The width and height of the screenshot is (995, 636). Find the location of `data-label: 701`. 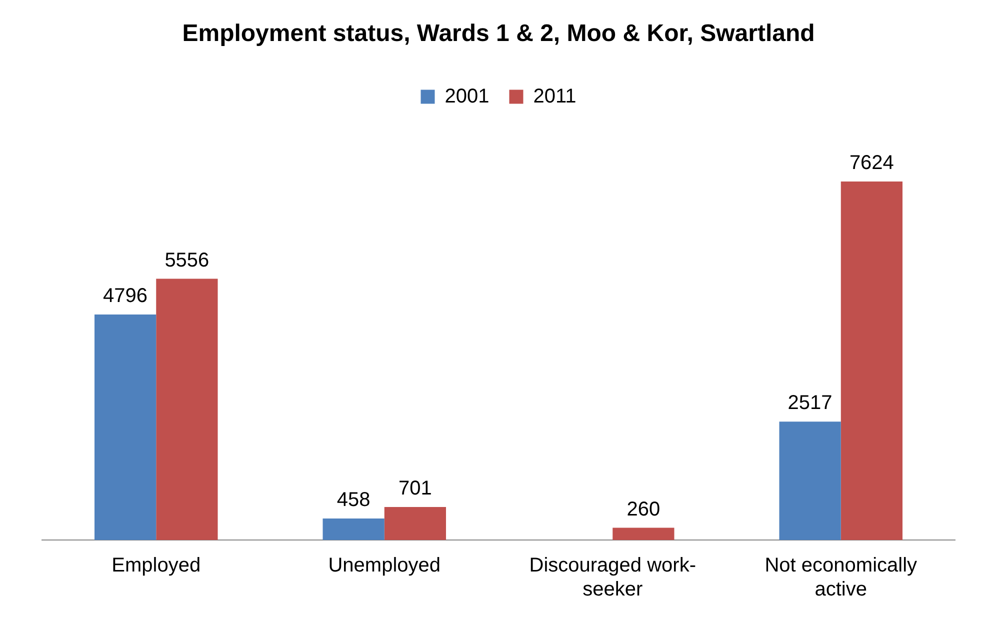

data-label: 701 is located at coordinates (415, 489).